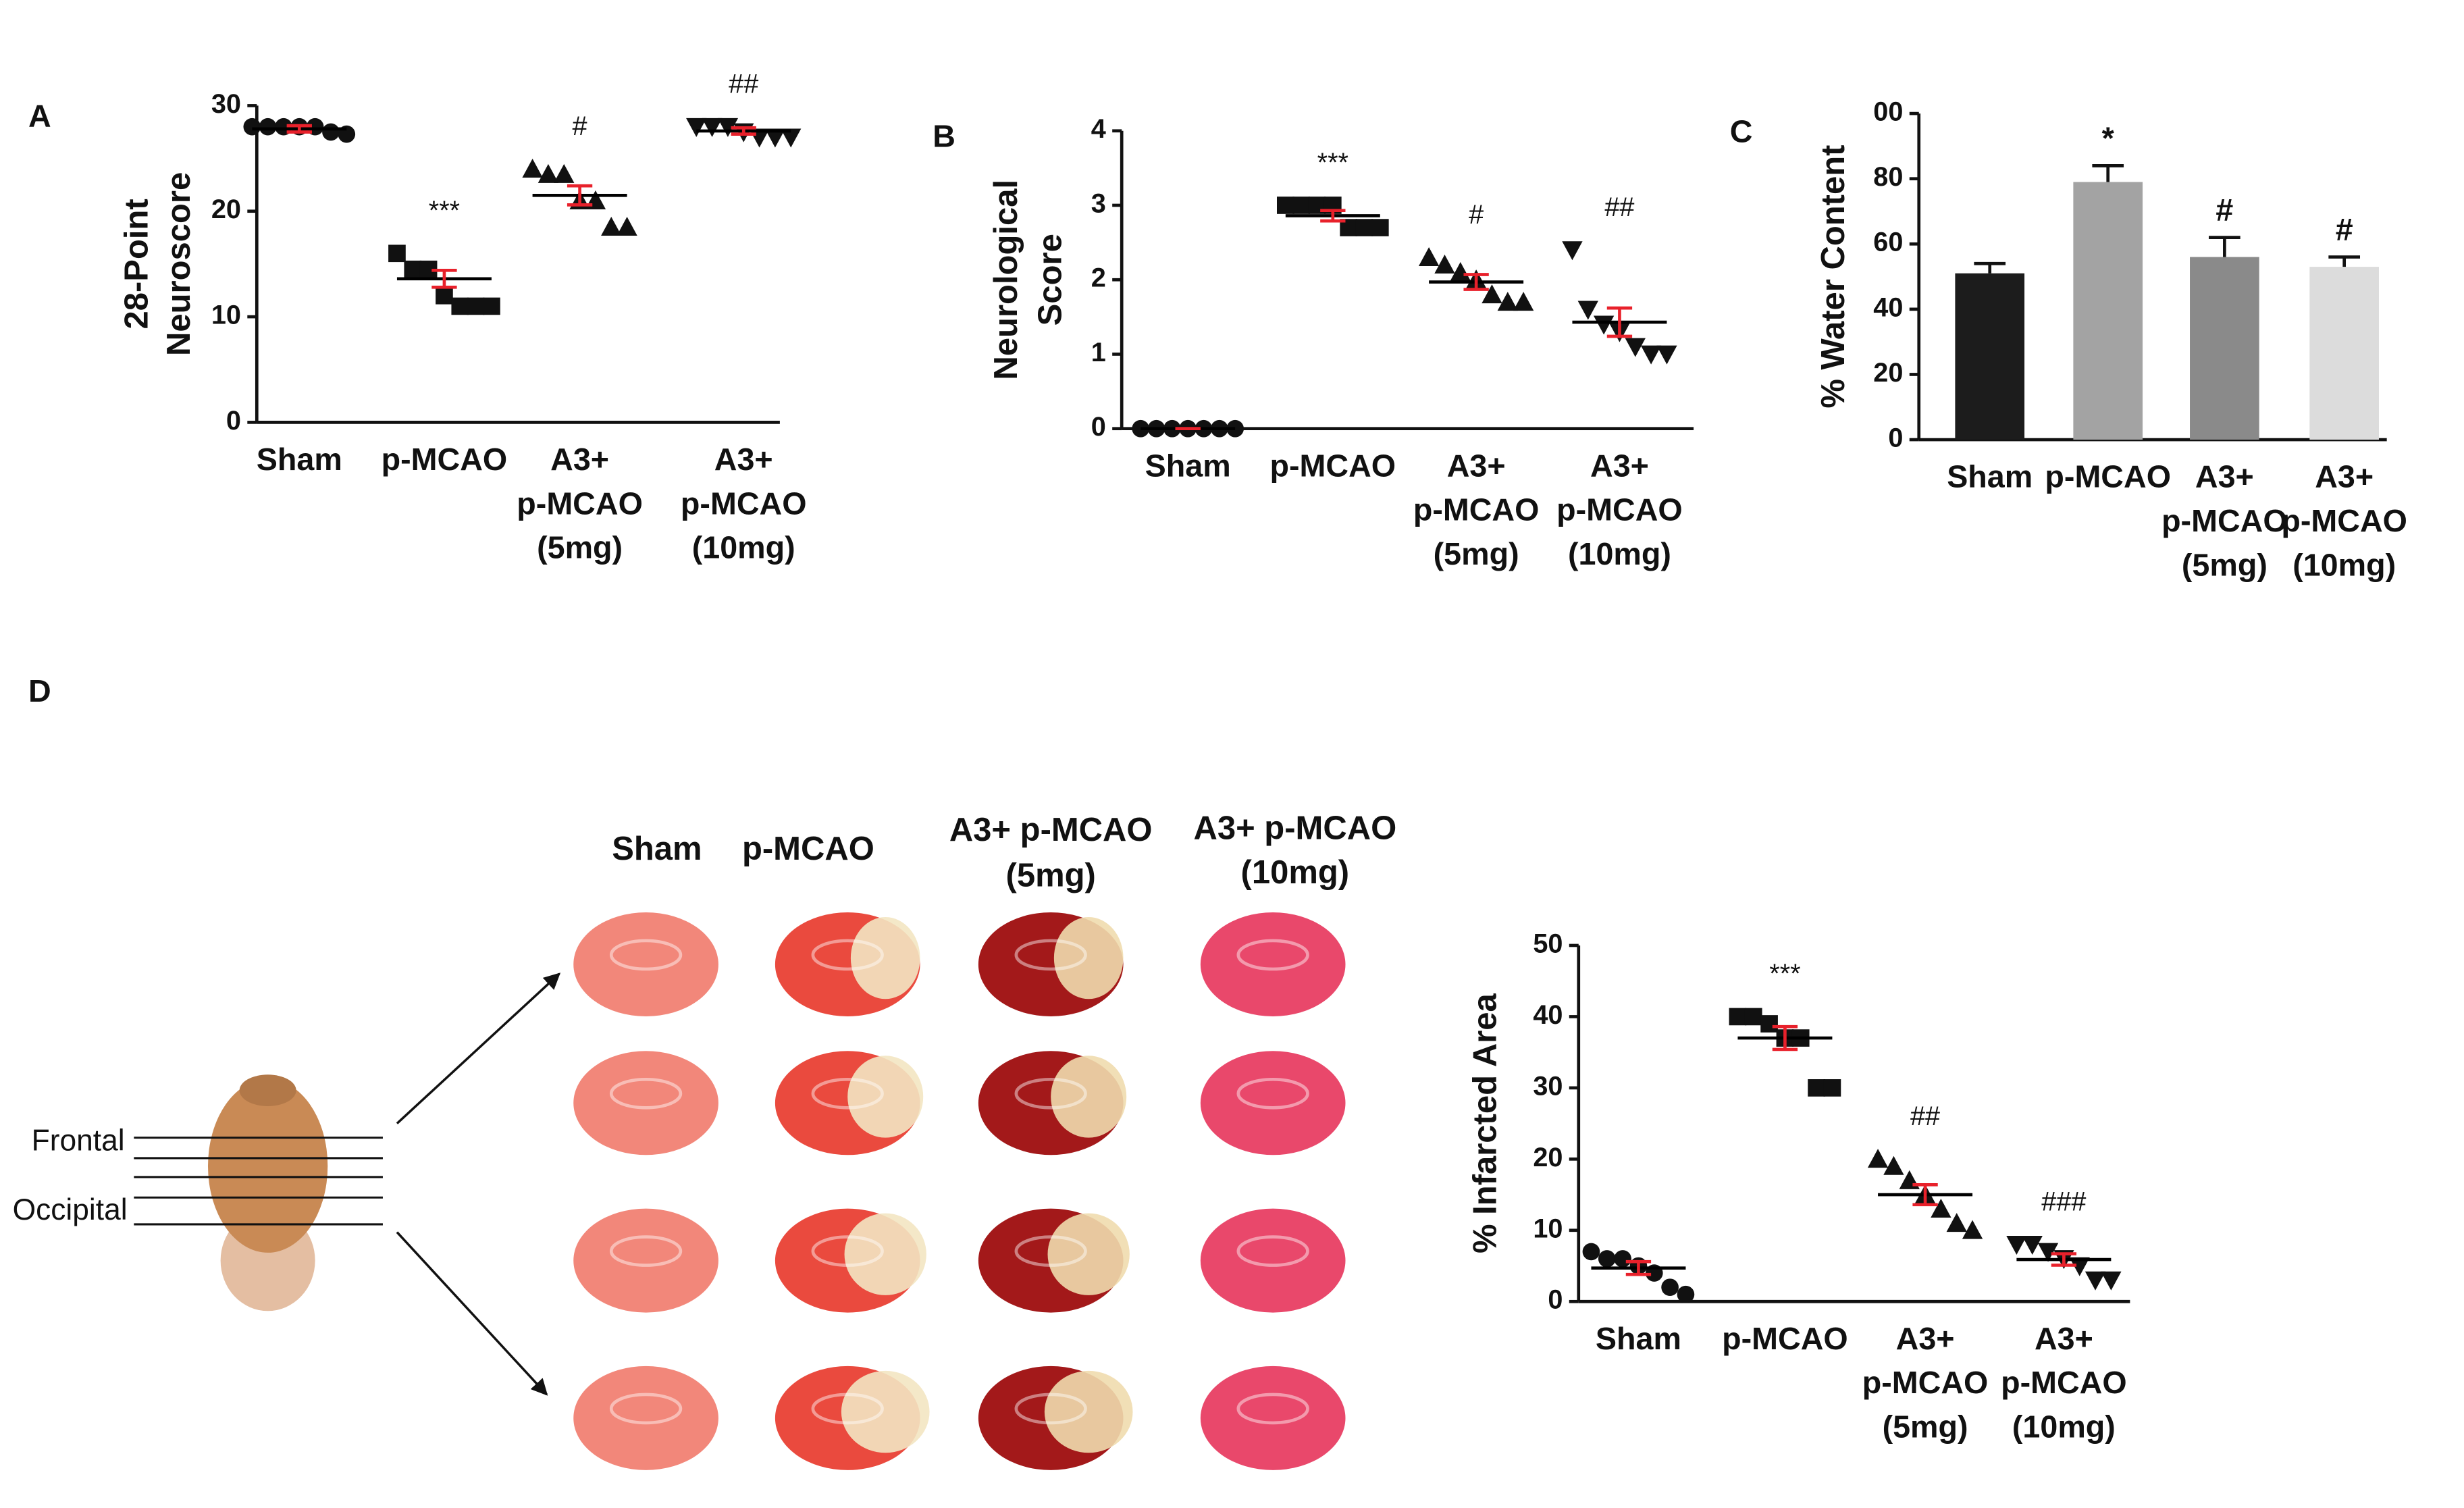  What do you see at coordinates (1548, 943) in the screenshot?
I see `y-tick-label: 50` at bounding box center [1548, 943].